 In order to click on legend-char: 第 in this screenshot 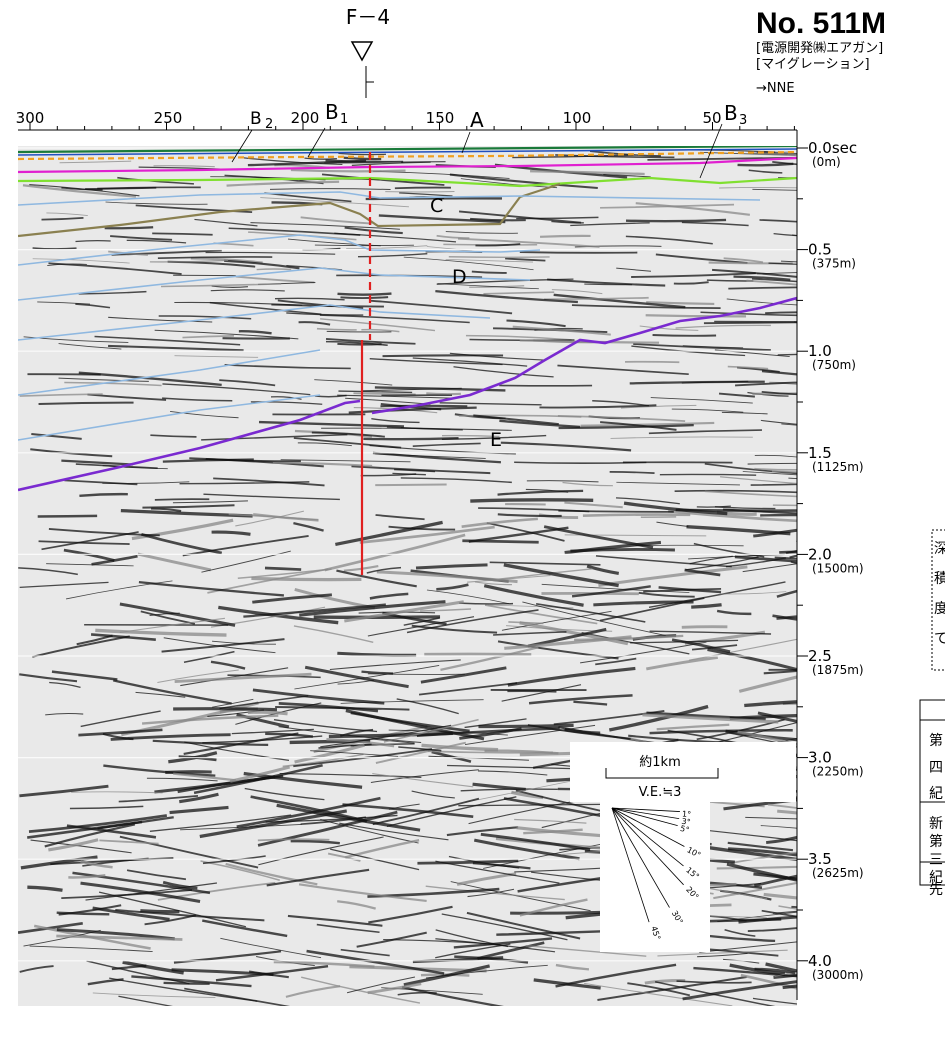, I will do `click(936, 841)`.